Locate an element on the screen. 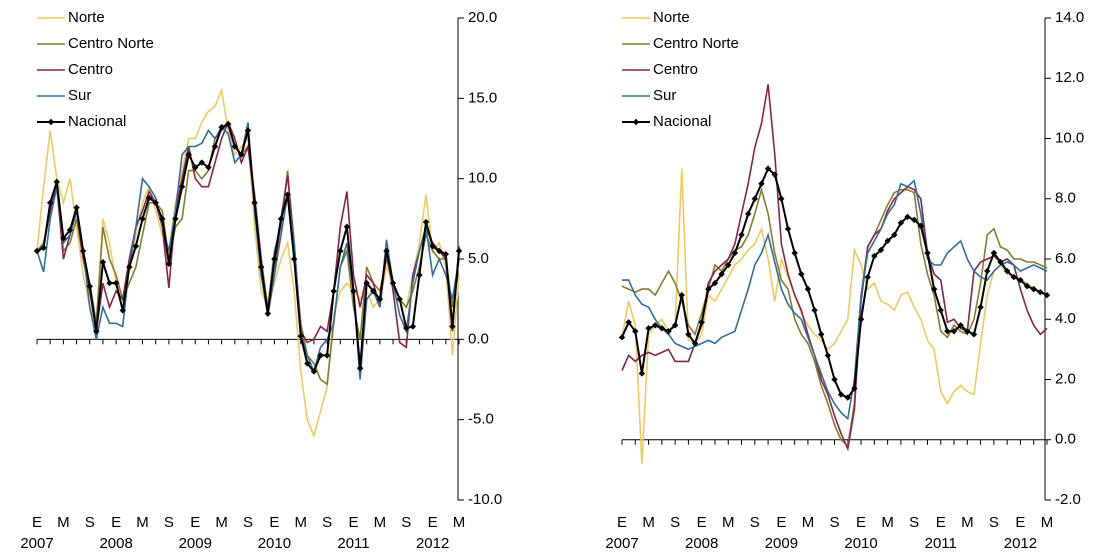 The width and height of the screenshot is (1105, 553). x-year-label: 2010 is located at coordinates (274, 543).